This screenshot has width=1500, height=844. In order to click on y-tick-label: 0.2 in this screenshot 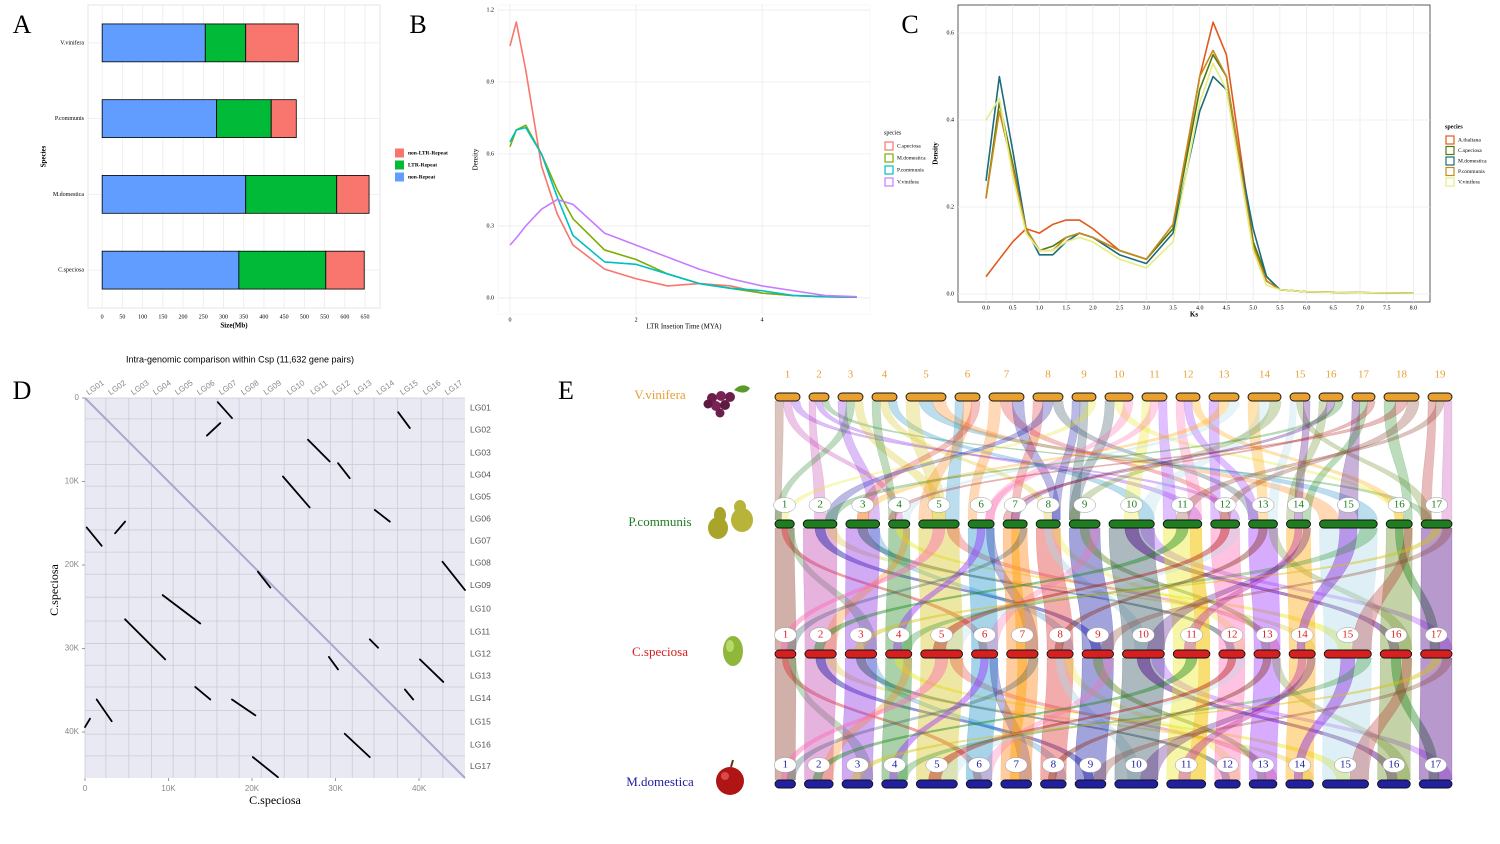, I will do `click(951, 207)`.